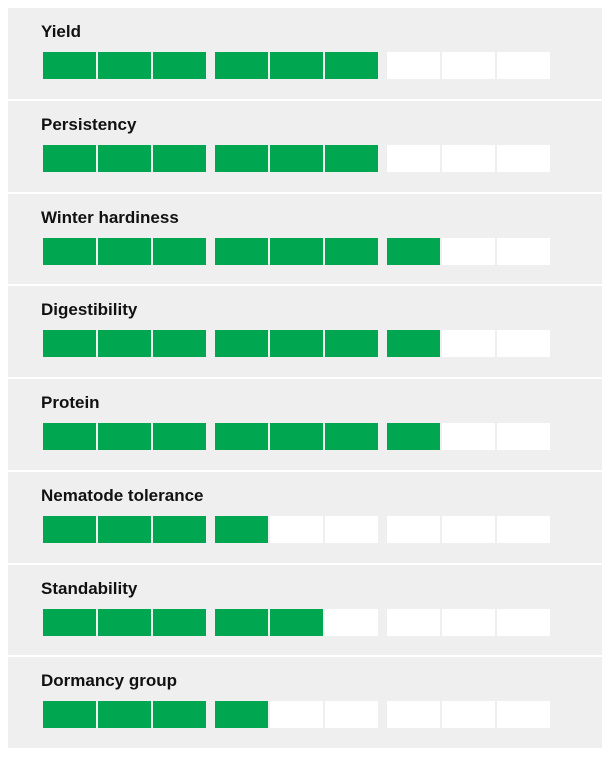 The width and height of the screenshot is (610, 758). I want to click on rating-row: Dormancy group, so click(305, 702).